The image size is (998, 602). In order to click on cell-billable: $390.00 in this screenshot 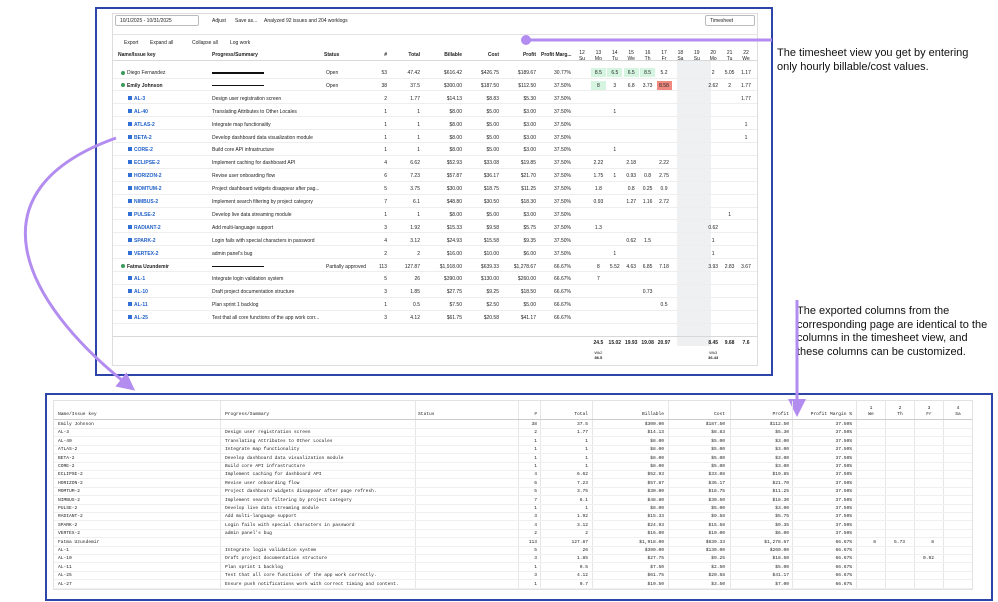, I will do `click(452, 279)`.